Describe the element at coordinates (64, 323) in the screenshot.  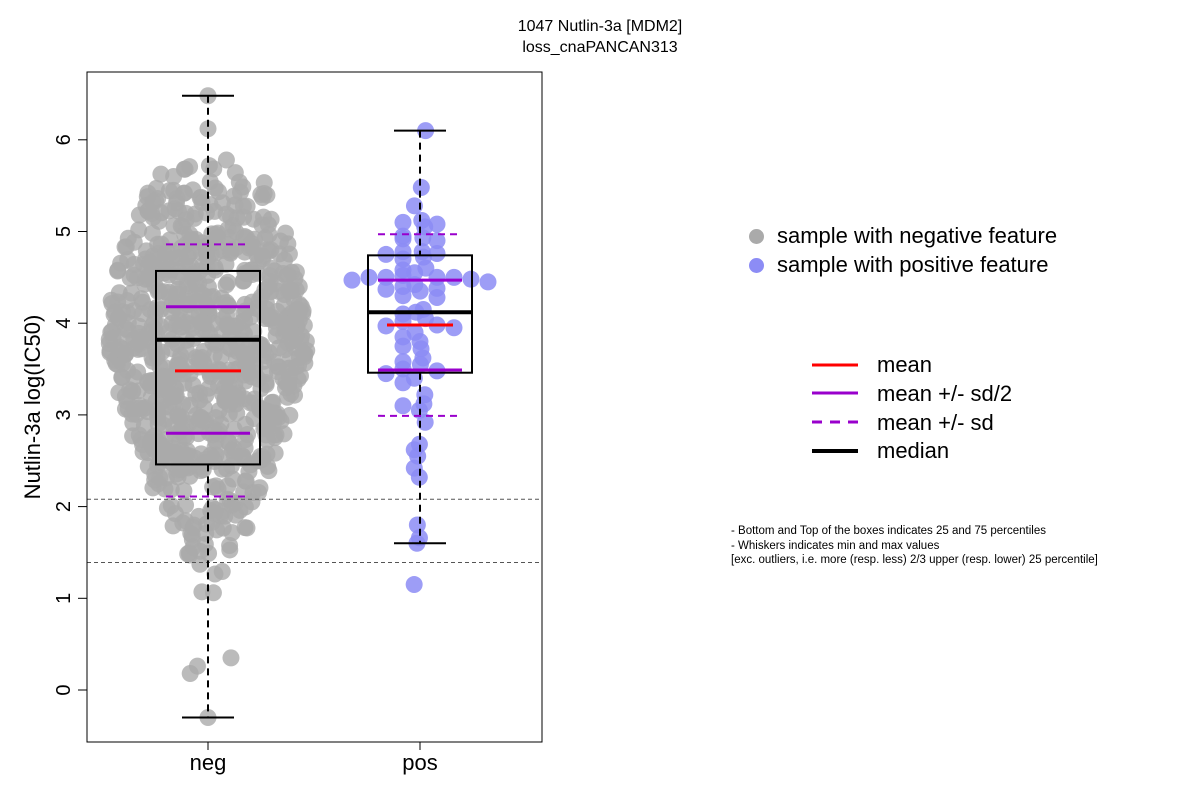
I see `y-tick-label: 4` at that location.